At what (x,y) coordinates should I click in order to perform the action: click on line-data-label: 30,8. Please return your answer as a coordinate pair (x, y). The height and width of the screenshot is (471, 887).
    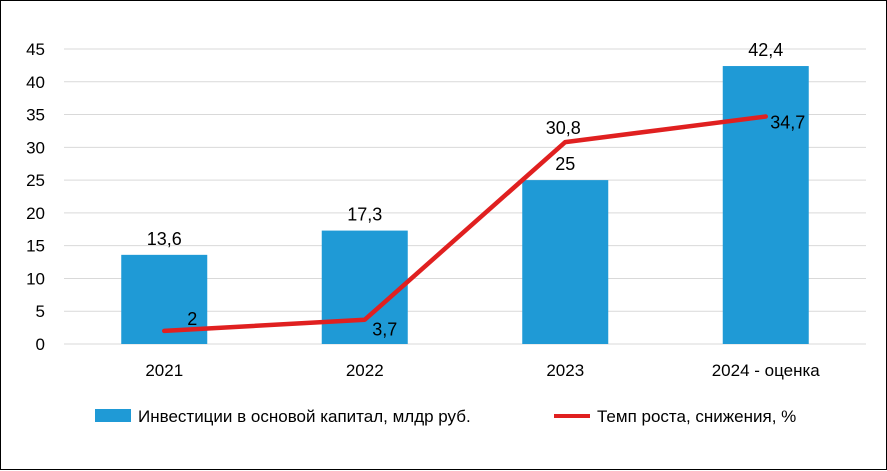
    Looking at the image, I should click on (563, 128).